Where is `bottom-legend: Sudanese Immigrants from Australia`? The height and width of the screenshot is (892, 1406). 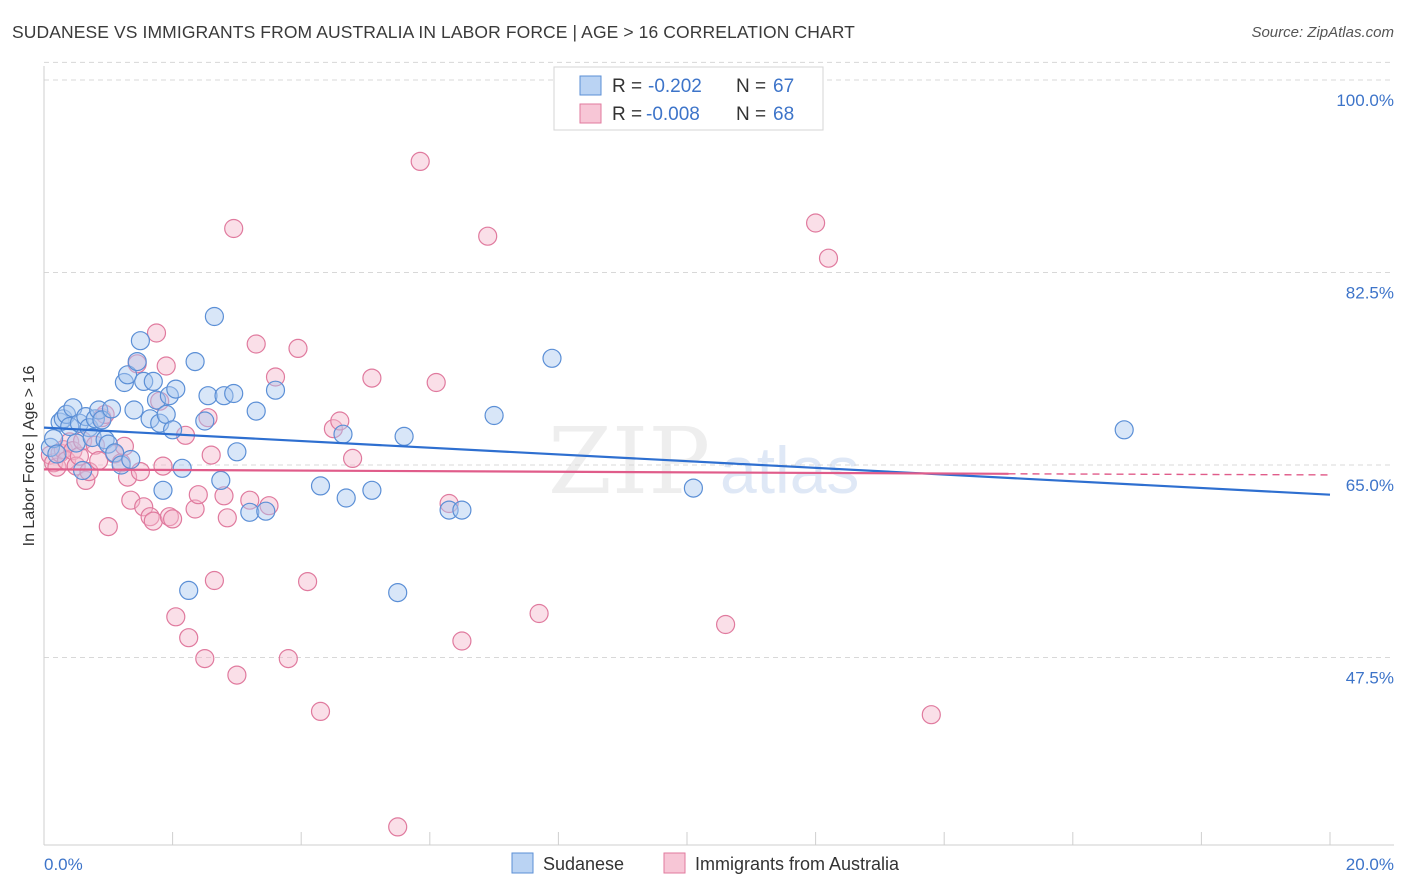
bottom-legend: Sudanese Immigrants from Australia is located at coordinates (705, 863).